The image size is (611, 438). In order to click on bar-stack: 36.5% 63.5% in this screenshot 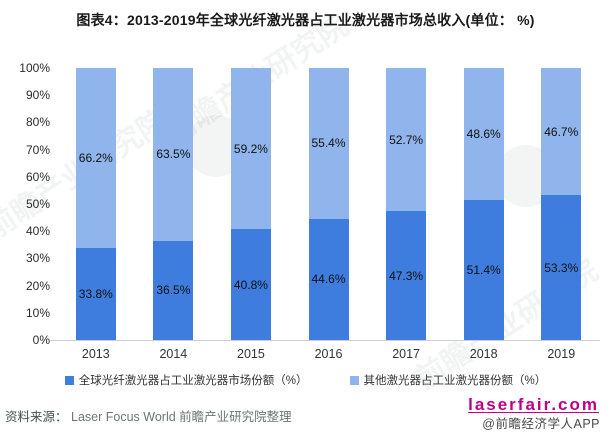, I will do `click(173, 204)`.